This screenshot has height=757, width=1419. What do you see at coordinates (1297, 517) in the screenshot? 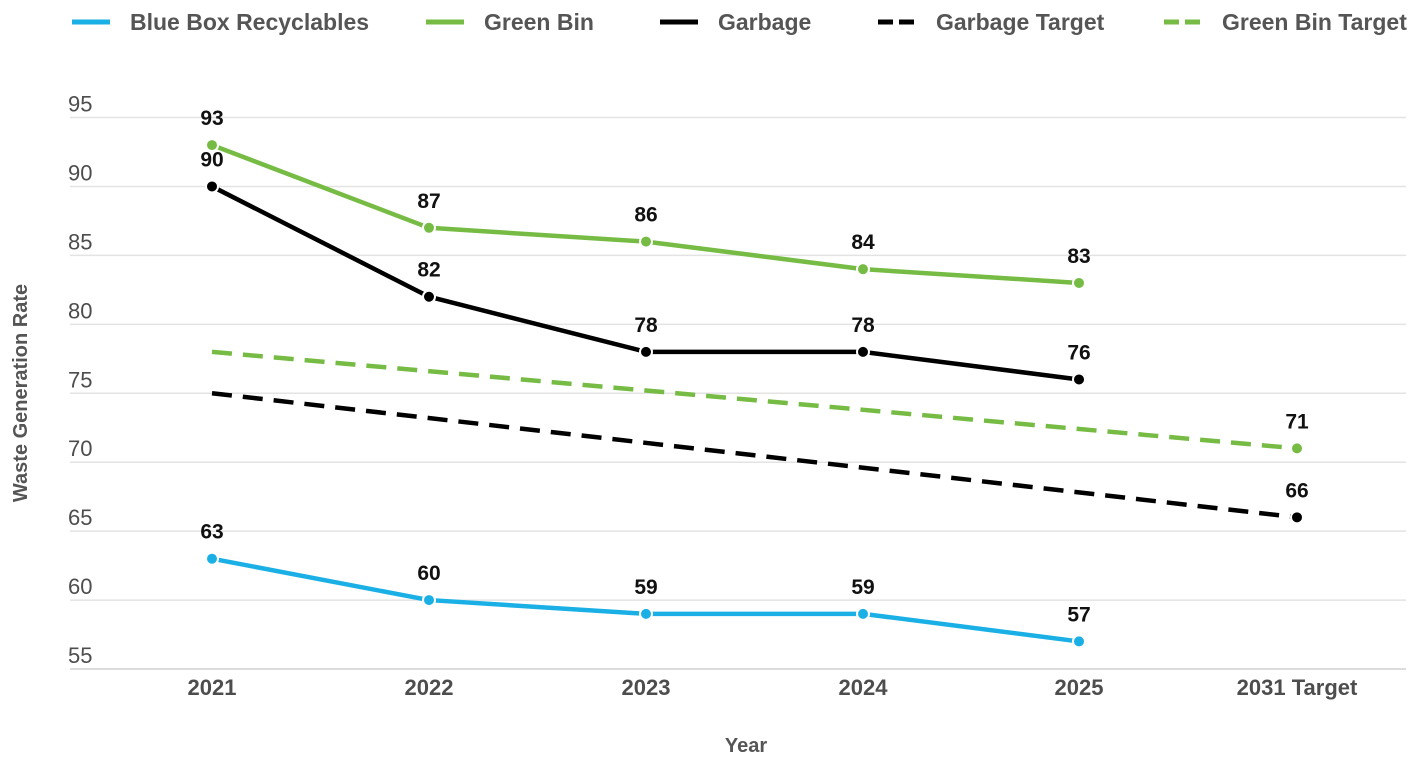
I see `data-point-garbage-target` at bounding box center [1297, 517].